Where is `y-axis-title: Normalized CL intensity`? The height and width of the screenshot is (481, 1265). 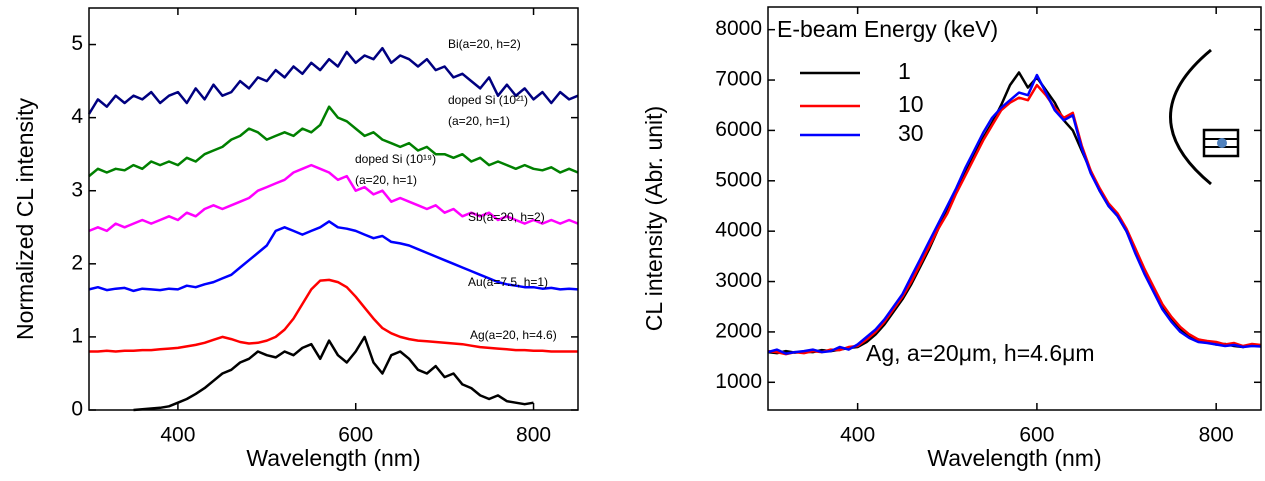 y-axis-title: Normalized CL intensity is located at coordinates (25, 218).